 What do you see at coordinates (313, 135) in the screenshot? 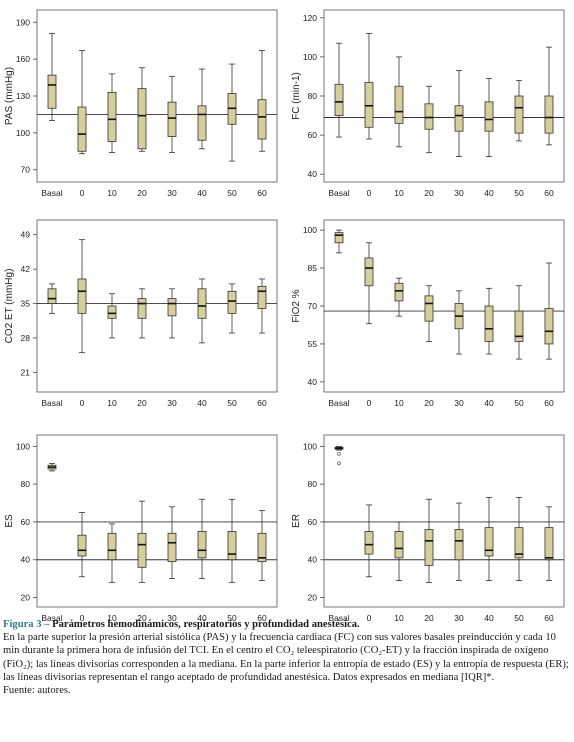
I see `y-tick-label: 60` at bounding box center [313, 135].